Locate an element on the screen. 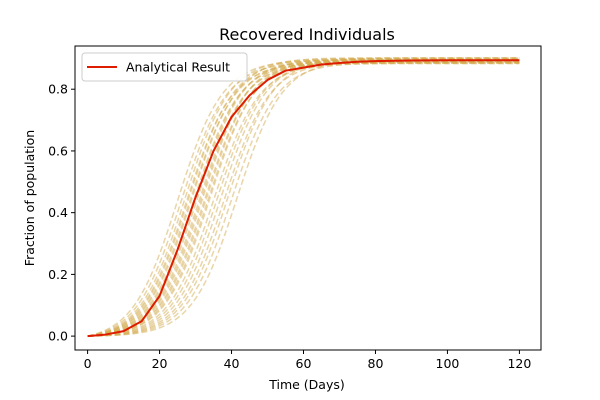 This screenshot has height=400, width=600. x-tick-label: 40 is located at coordinates (232, 363).